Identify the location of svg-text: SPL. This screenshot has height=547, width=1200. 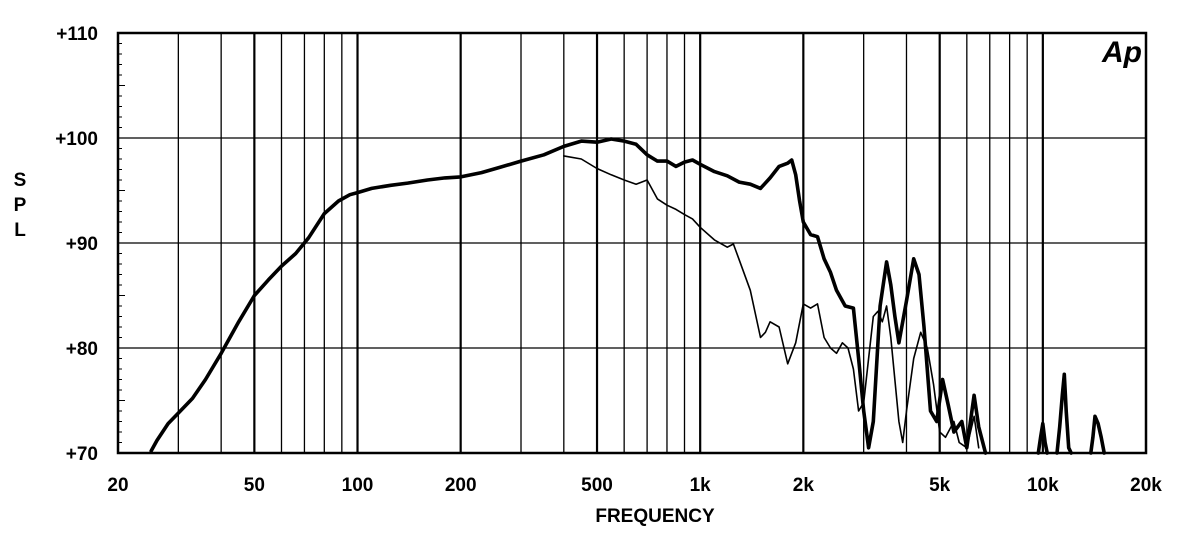
(20, 205).